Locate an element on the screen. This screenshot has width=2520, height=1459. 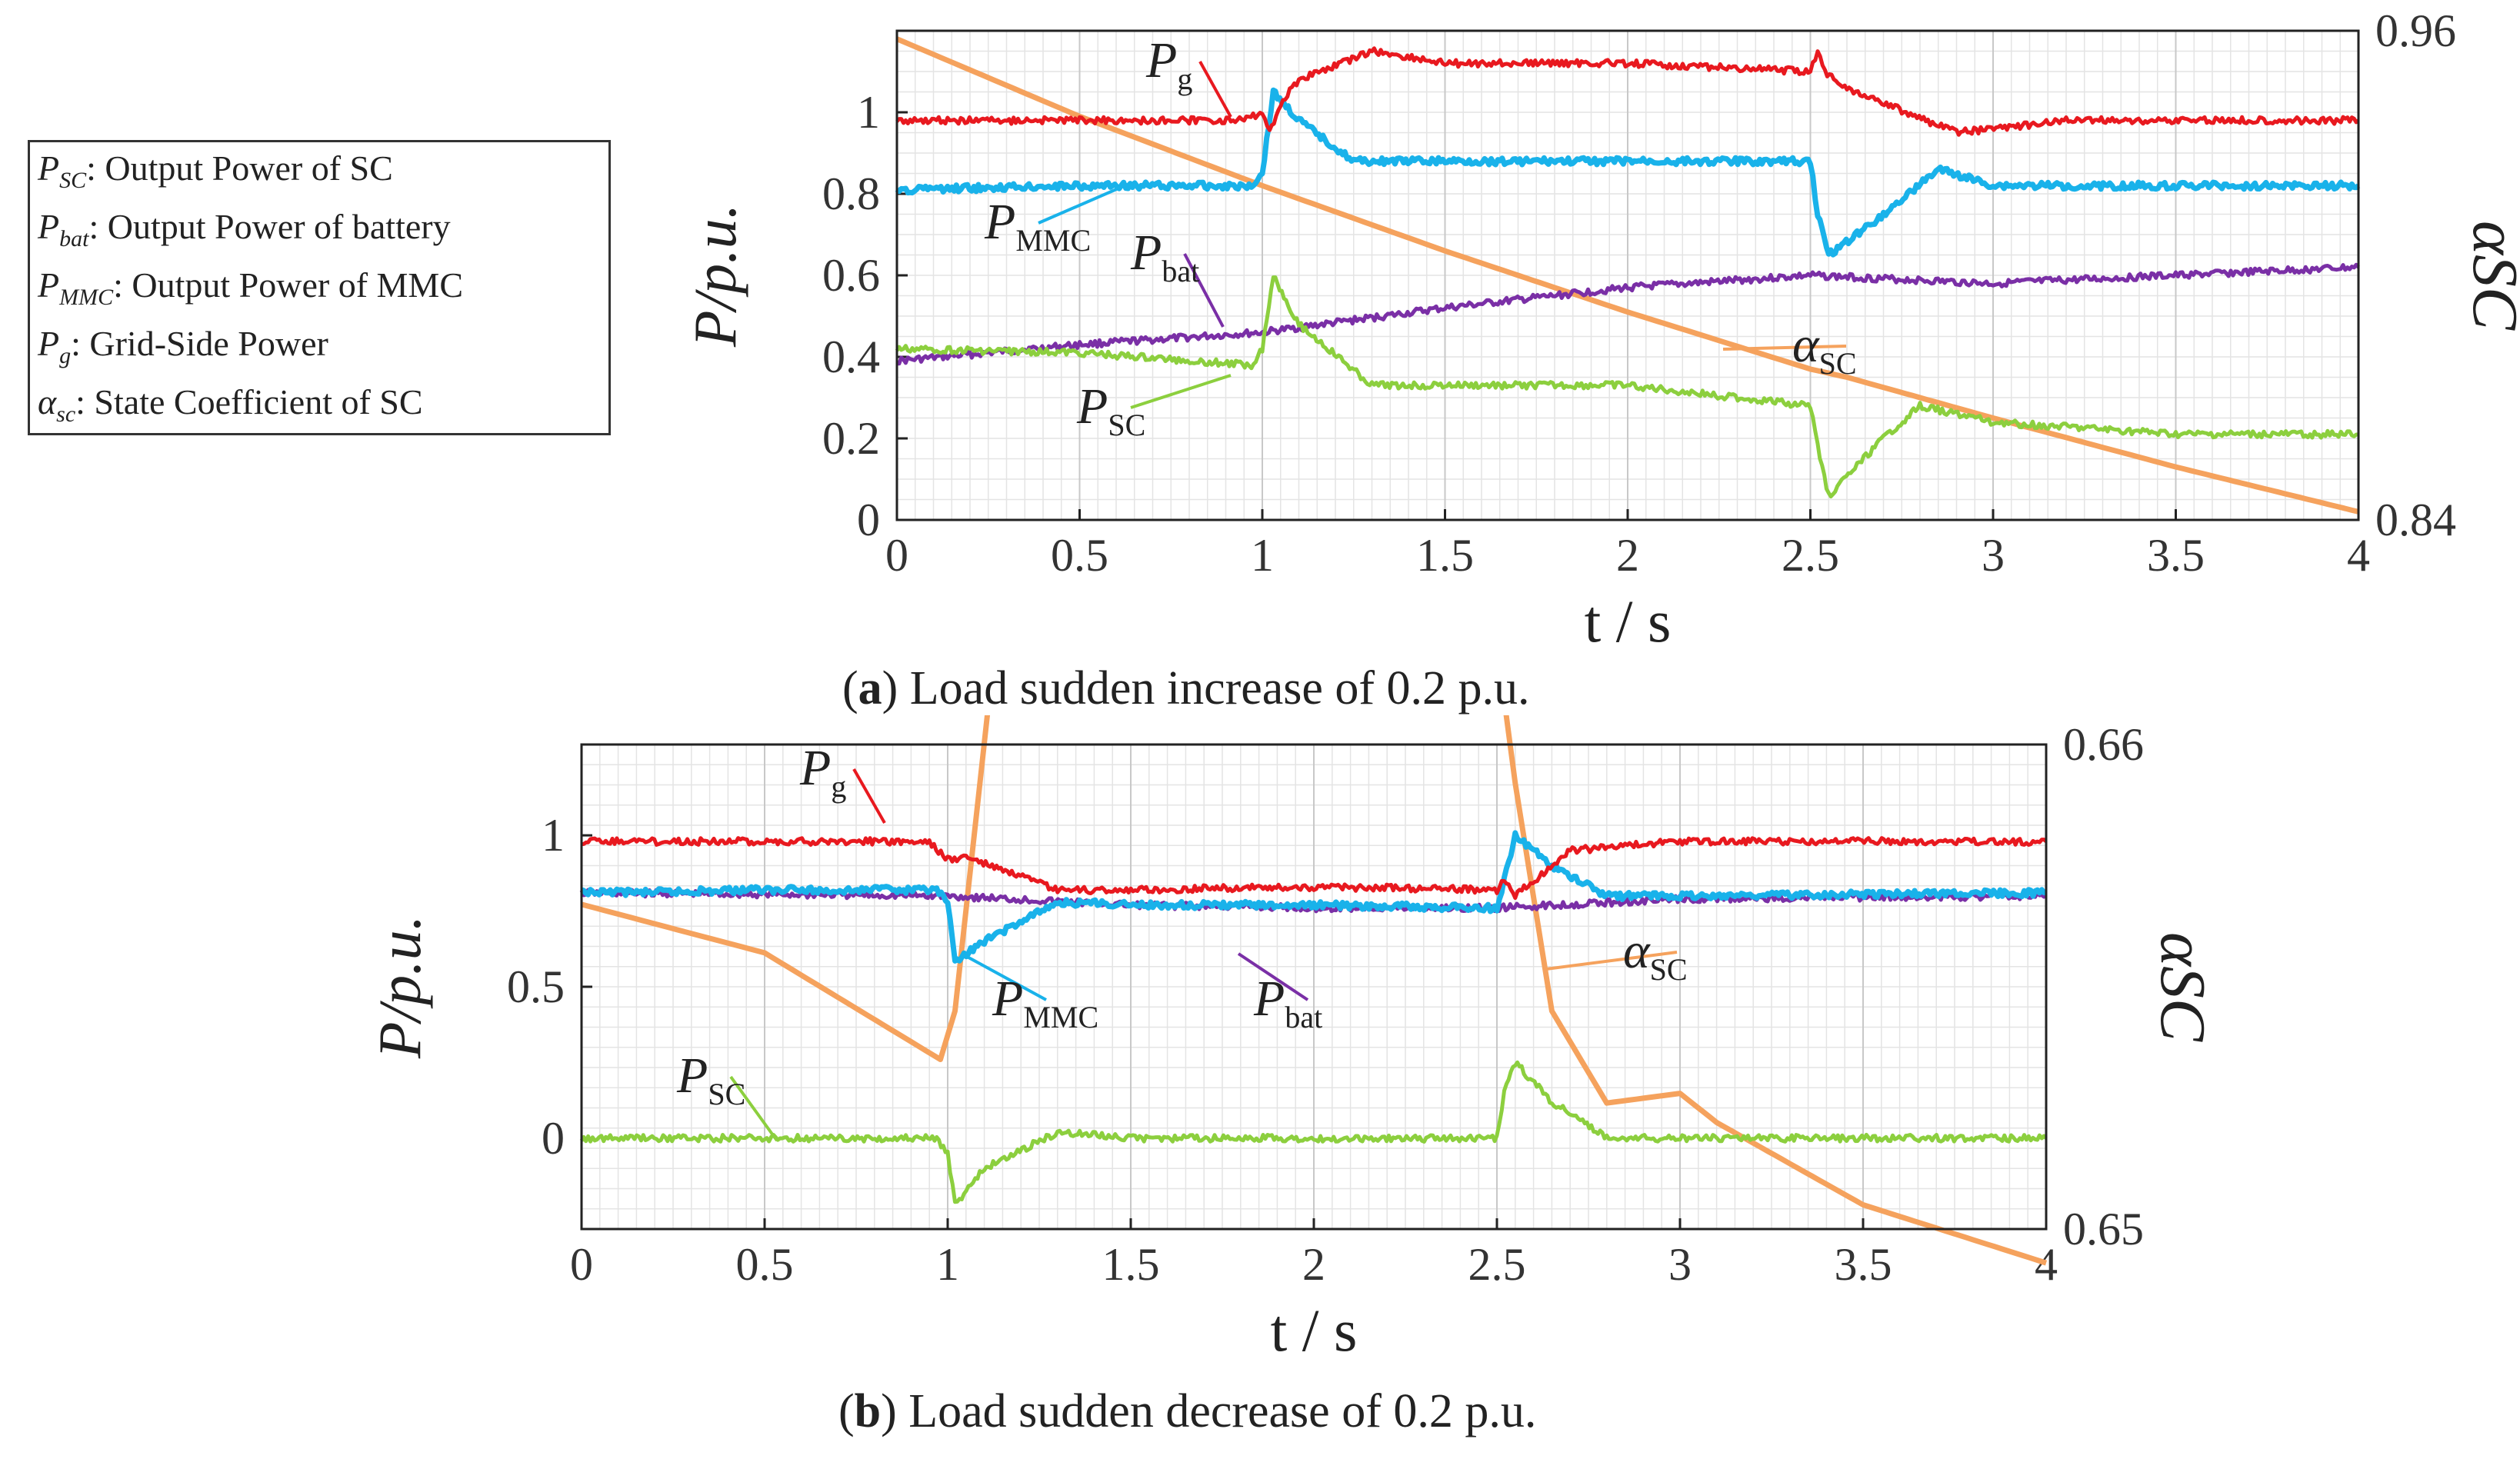
y2-tick-label: 0.66 is located at coordinates (2104, 745).